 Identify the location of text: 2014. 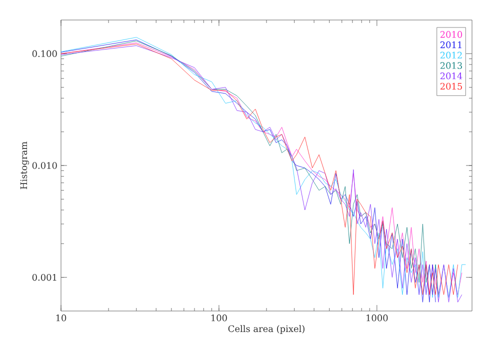
(451, 76).